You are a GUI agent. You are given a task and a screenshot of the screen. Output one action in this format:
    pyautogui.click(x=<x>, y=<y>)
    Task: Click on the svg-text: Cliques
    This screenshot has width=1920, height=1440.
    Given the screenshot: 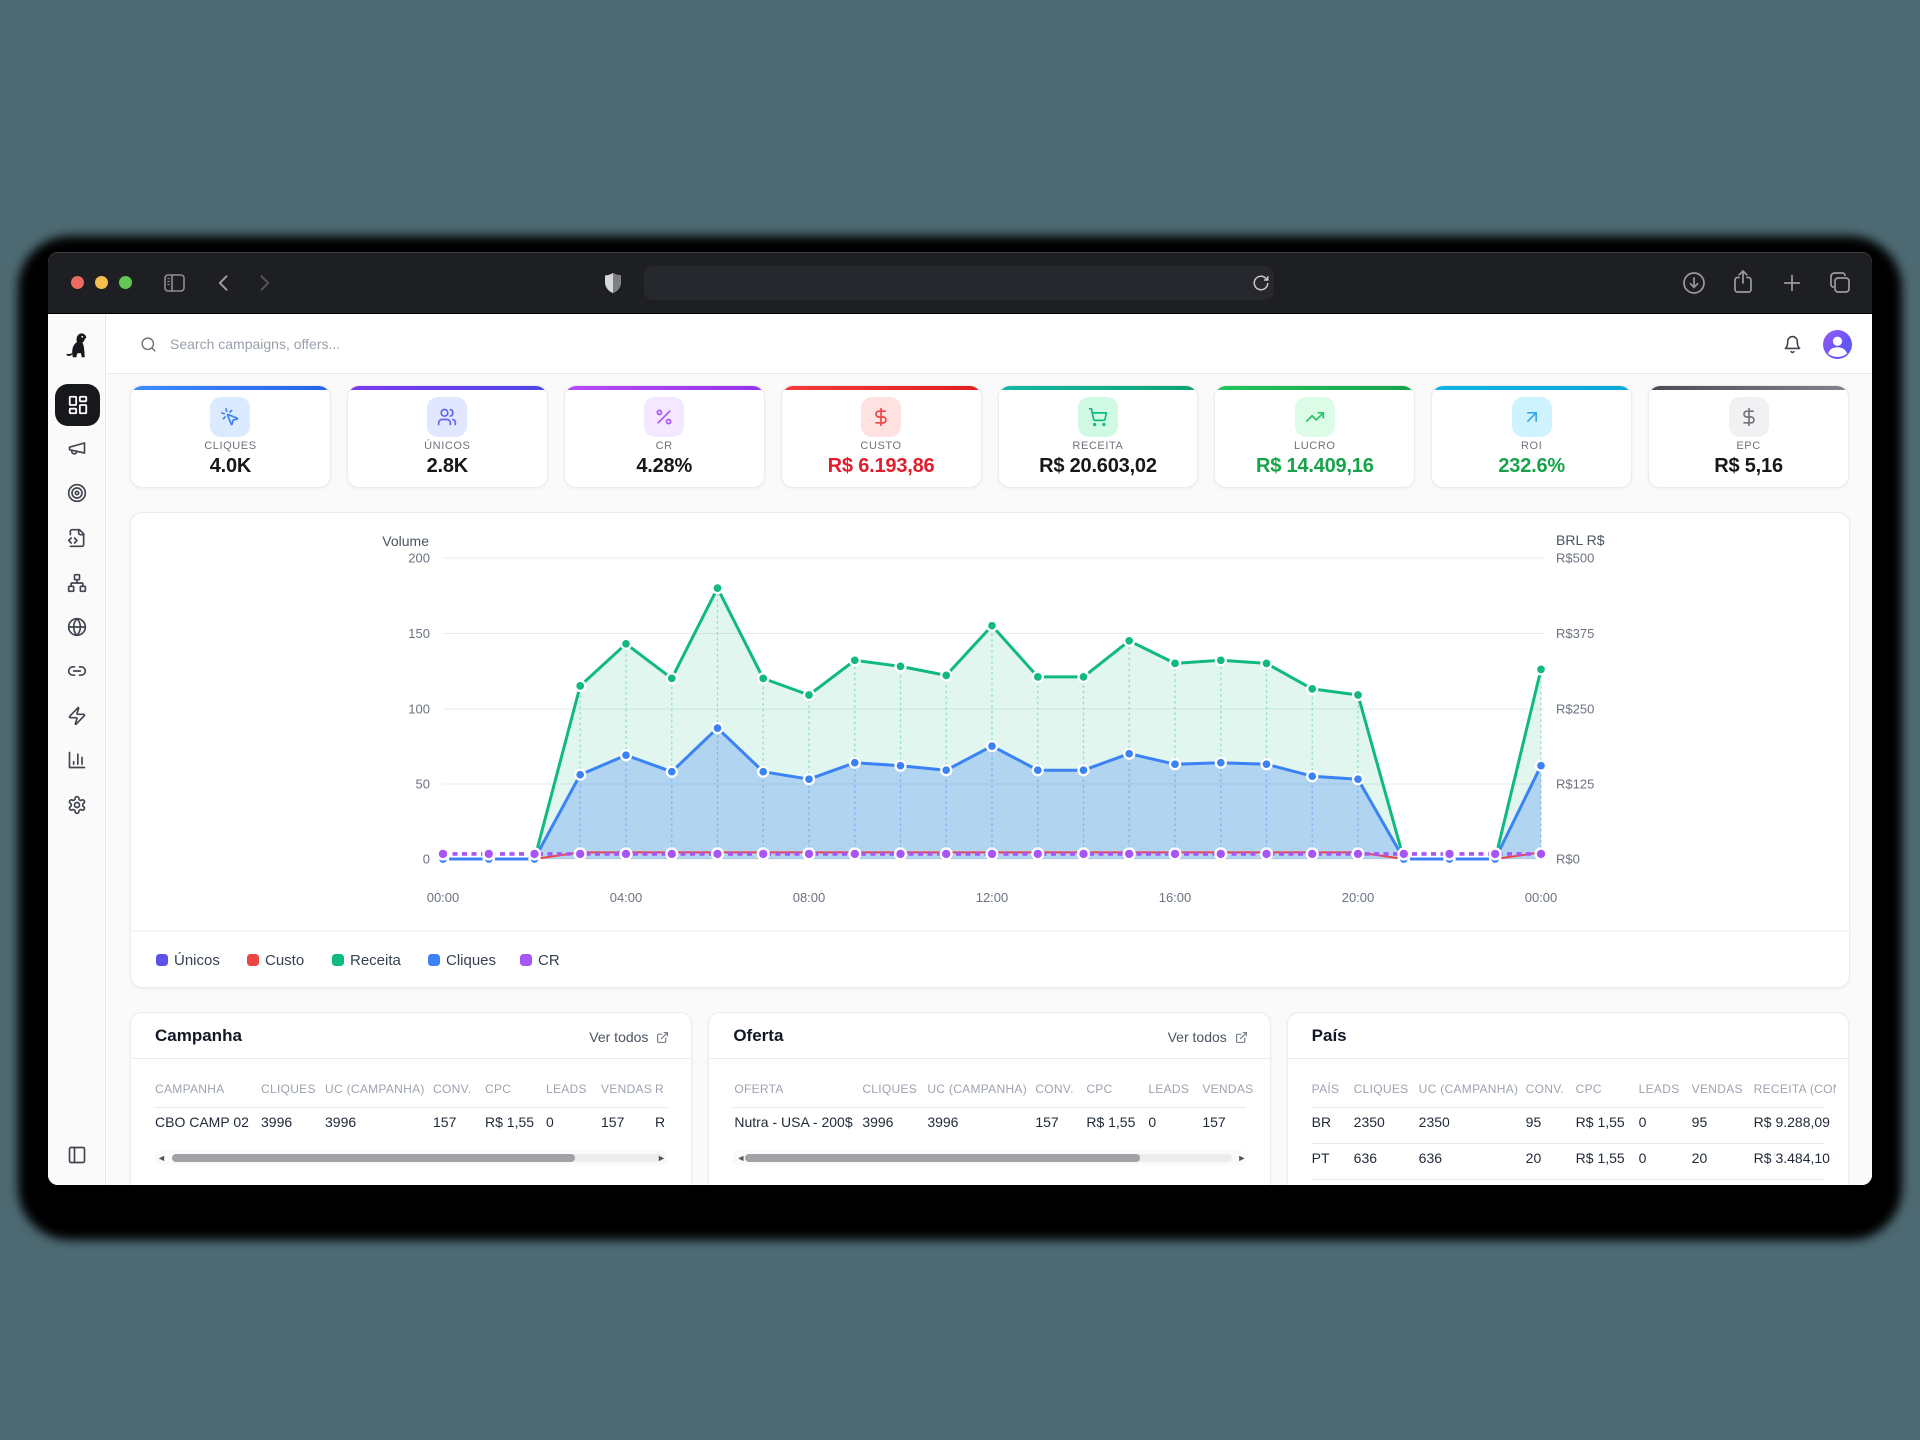 What is the action you would take?
    pyautogui.click(x=471, y=960)
    